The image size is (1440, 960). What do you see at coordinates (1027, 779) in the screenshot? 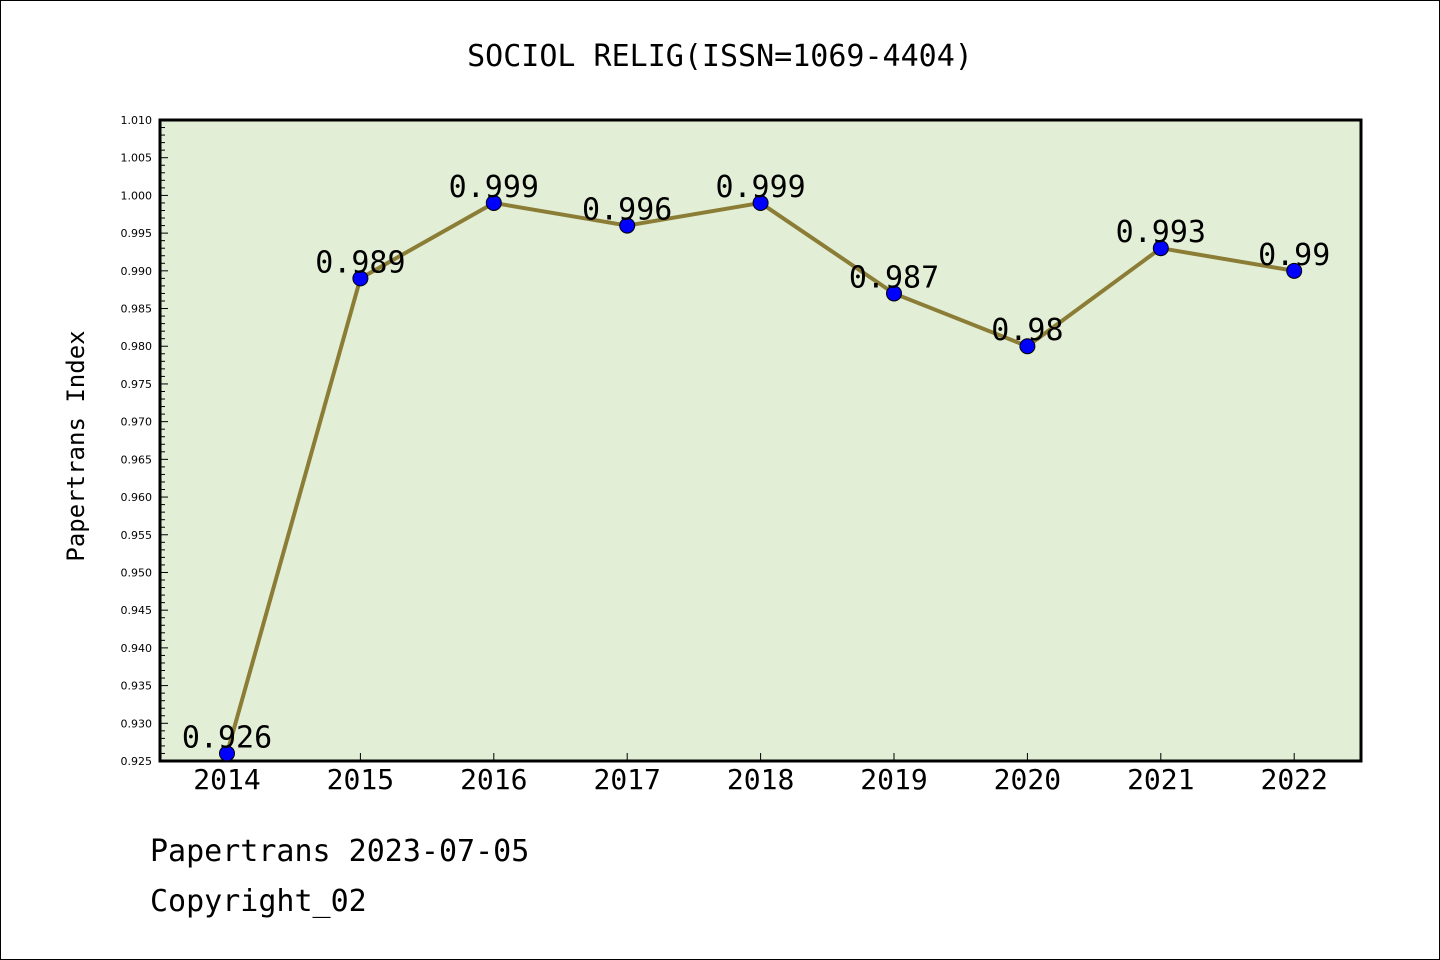
I see `x-tick-label: 2020` at bounding box center [1027, 779].